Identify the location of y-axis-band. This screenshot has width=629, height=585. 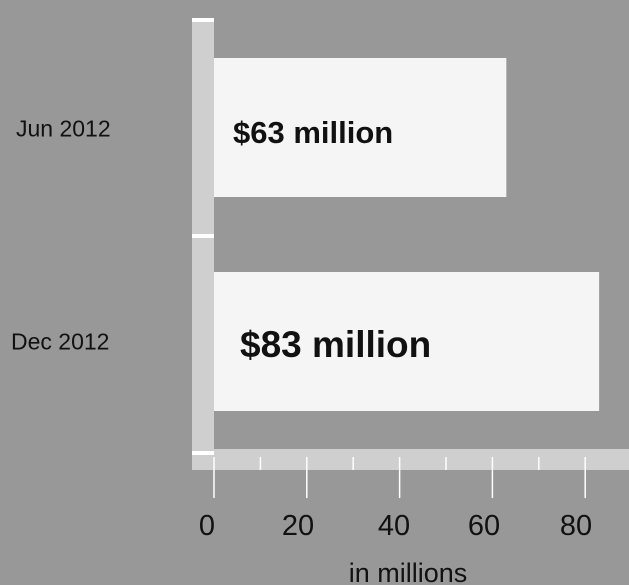
(203, 240).